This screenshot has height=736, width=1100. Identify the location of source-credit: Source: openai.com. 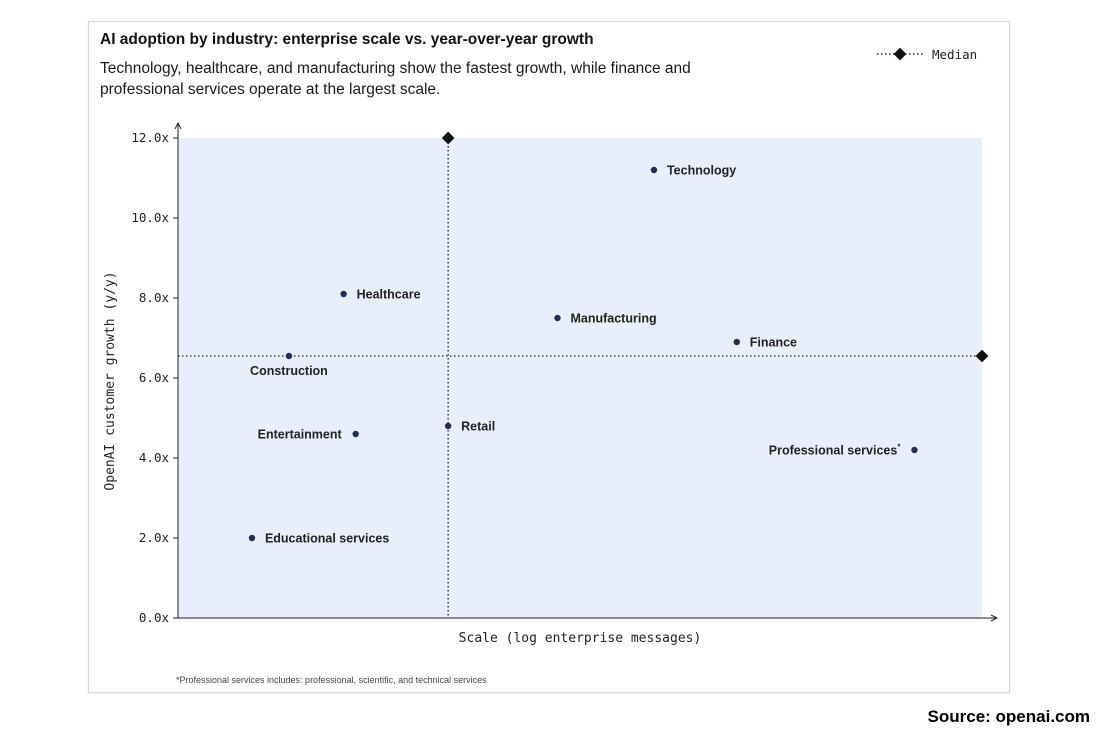
(1008, 716).